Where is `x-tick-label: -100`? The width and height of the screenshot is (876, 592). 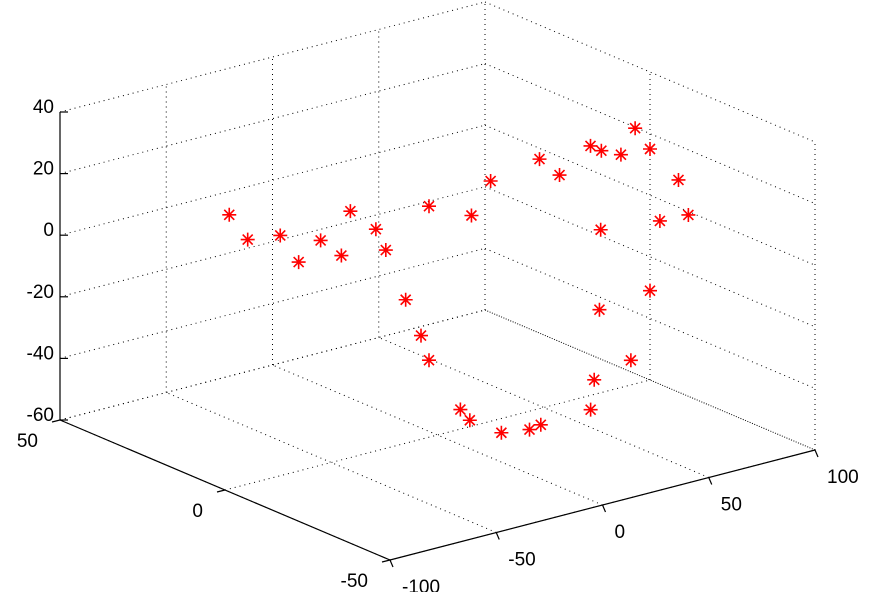
x-tick-label: -100 is located at coordinates (421, 584).